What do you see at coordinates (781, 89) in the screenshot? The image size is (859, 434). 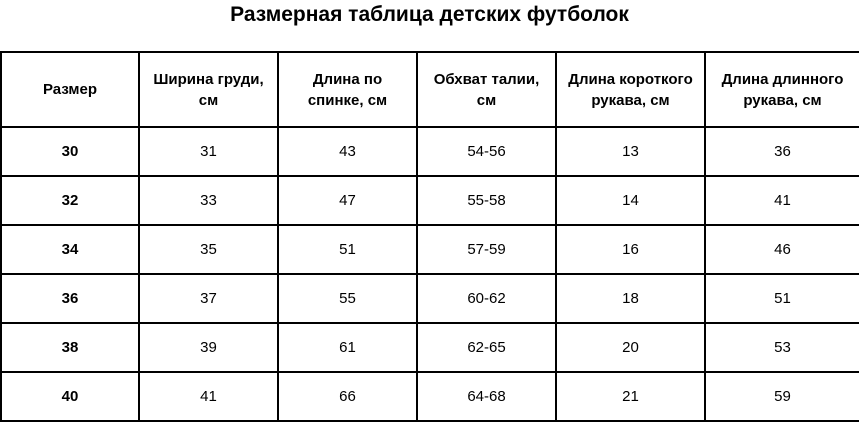 I see `column-header: Длина длинного рукава, см` at bounding box center [781, 89].